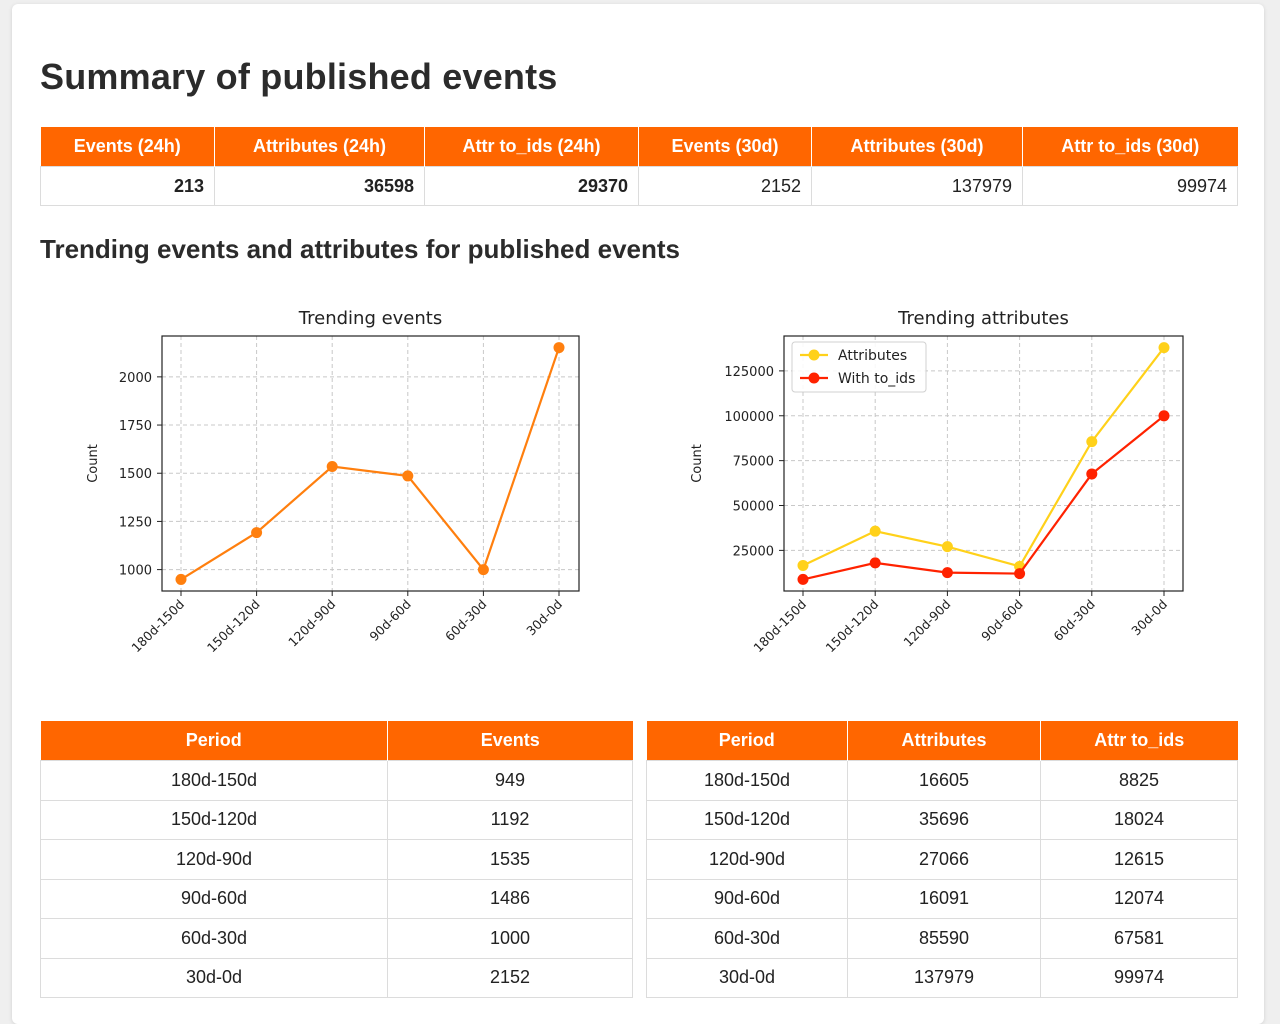  I want to click on attributes-cell: 16091, so click(944, 898).